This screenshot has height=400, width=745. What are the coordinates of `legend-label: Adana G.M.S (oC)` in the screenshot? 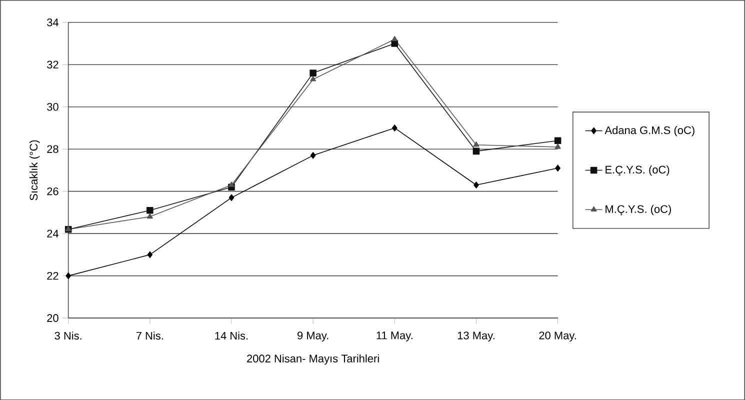 It's located at (649, 131).